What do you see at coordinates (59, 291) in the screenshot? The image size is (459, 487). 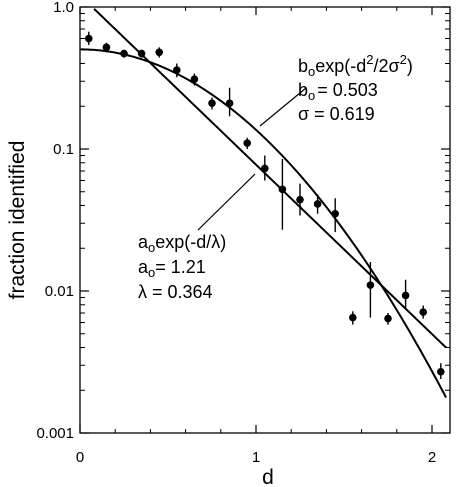 I see `y-tick-label: 0.01` at bounding box center [59, 291].